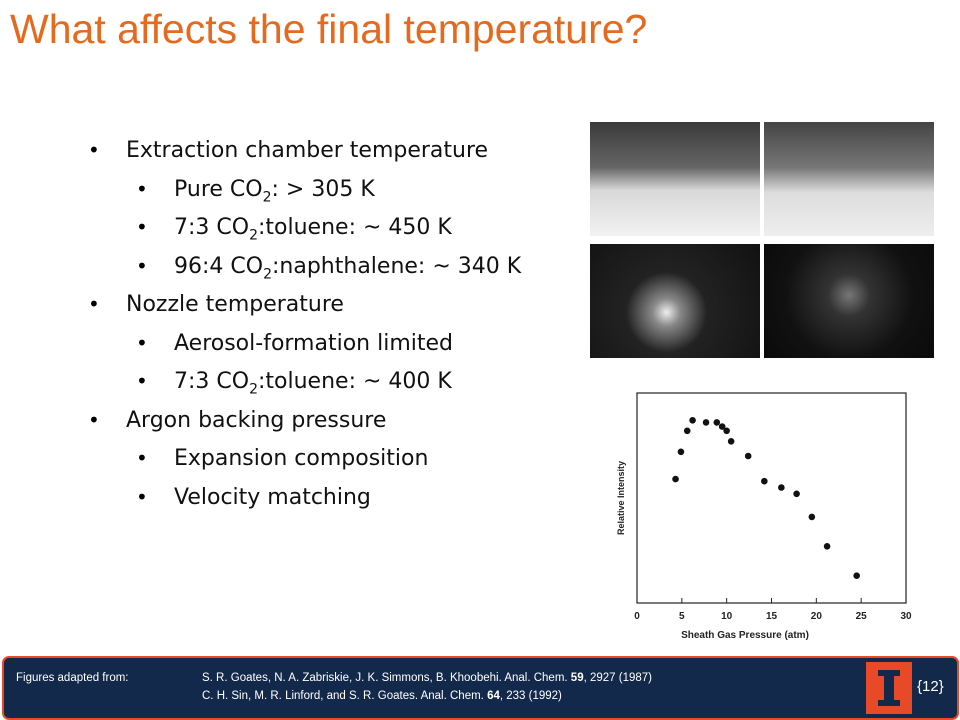 The height and width of the screenshot is (720, 960). I want to click on bullet-text: Pure CO2: > 305 K, so click(274, 191).